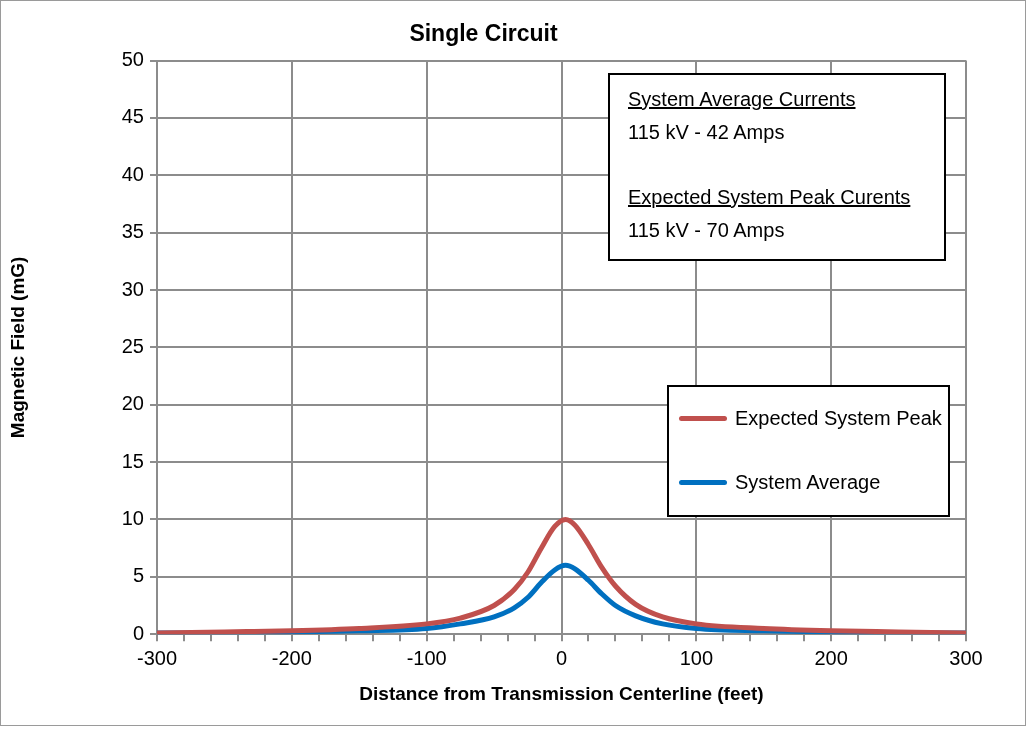 The image size is (1030, 729). I want to click on x-tick-label: -100, so click(426, 657).